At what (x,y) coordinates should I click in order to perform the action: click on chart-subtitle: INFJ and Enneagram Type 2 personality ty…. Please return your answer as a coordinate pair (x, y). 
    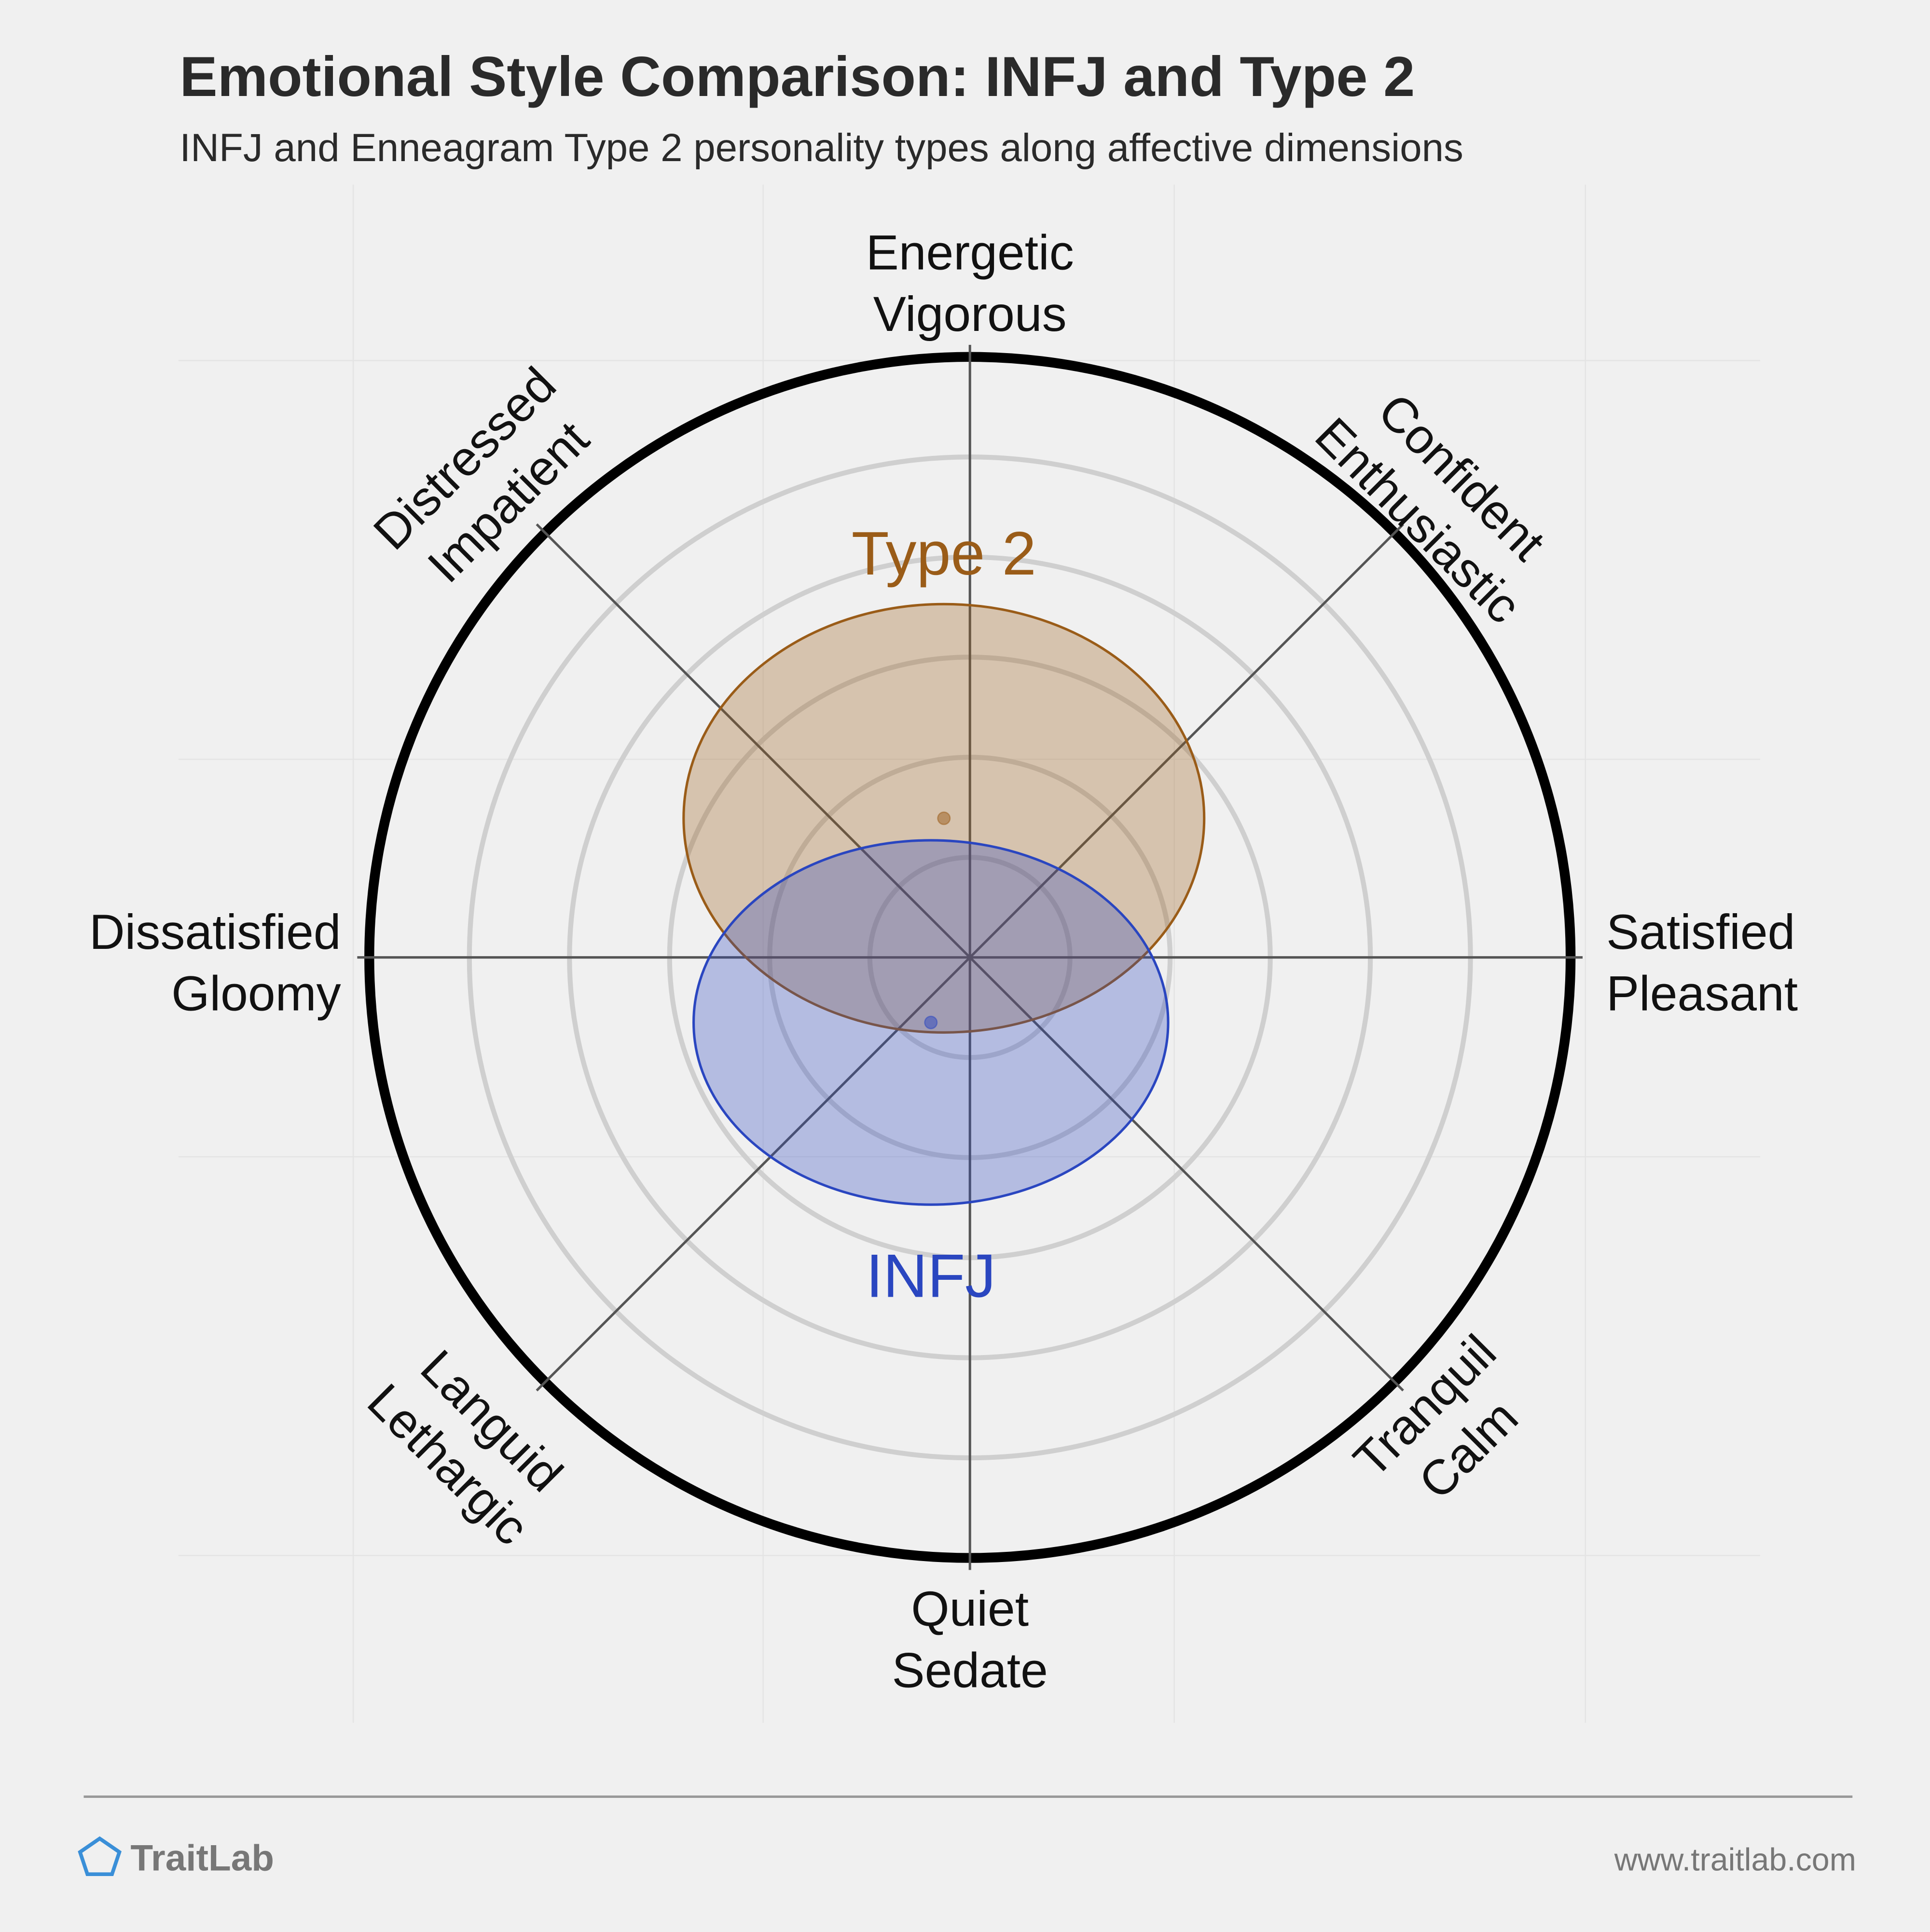
    Looking at the image, I should click on (821, 148).